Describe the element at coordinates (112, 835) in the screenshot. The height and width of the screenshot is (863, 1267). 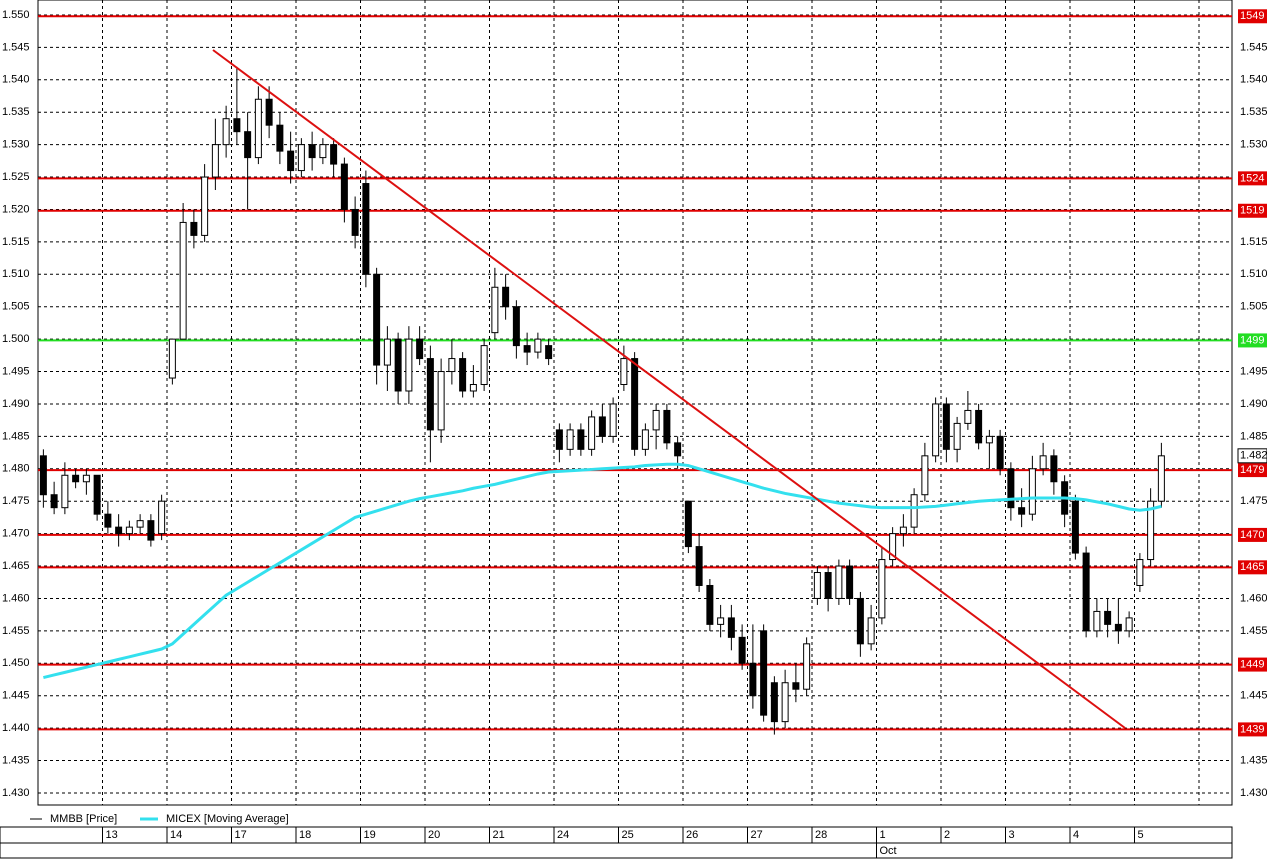
I see `date-label: 13` at that location.